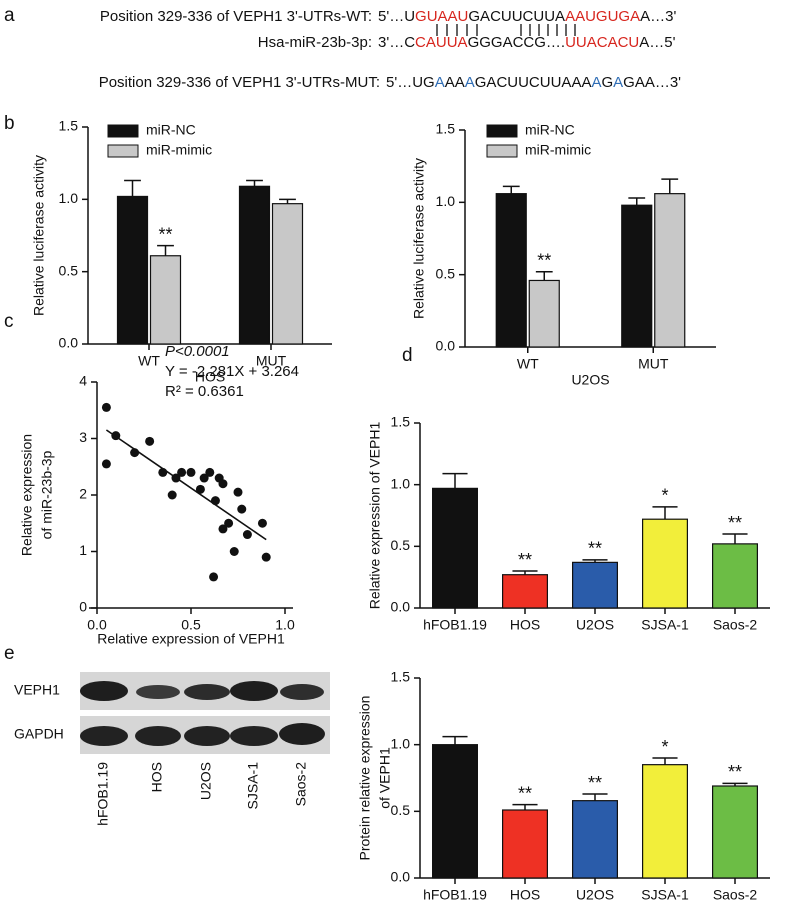 The height and width of the screenshot is (908, 800). I want to click on annotation: Y = -2.281X + 3.264, so click(232, 371).